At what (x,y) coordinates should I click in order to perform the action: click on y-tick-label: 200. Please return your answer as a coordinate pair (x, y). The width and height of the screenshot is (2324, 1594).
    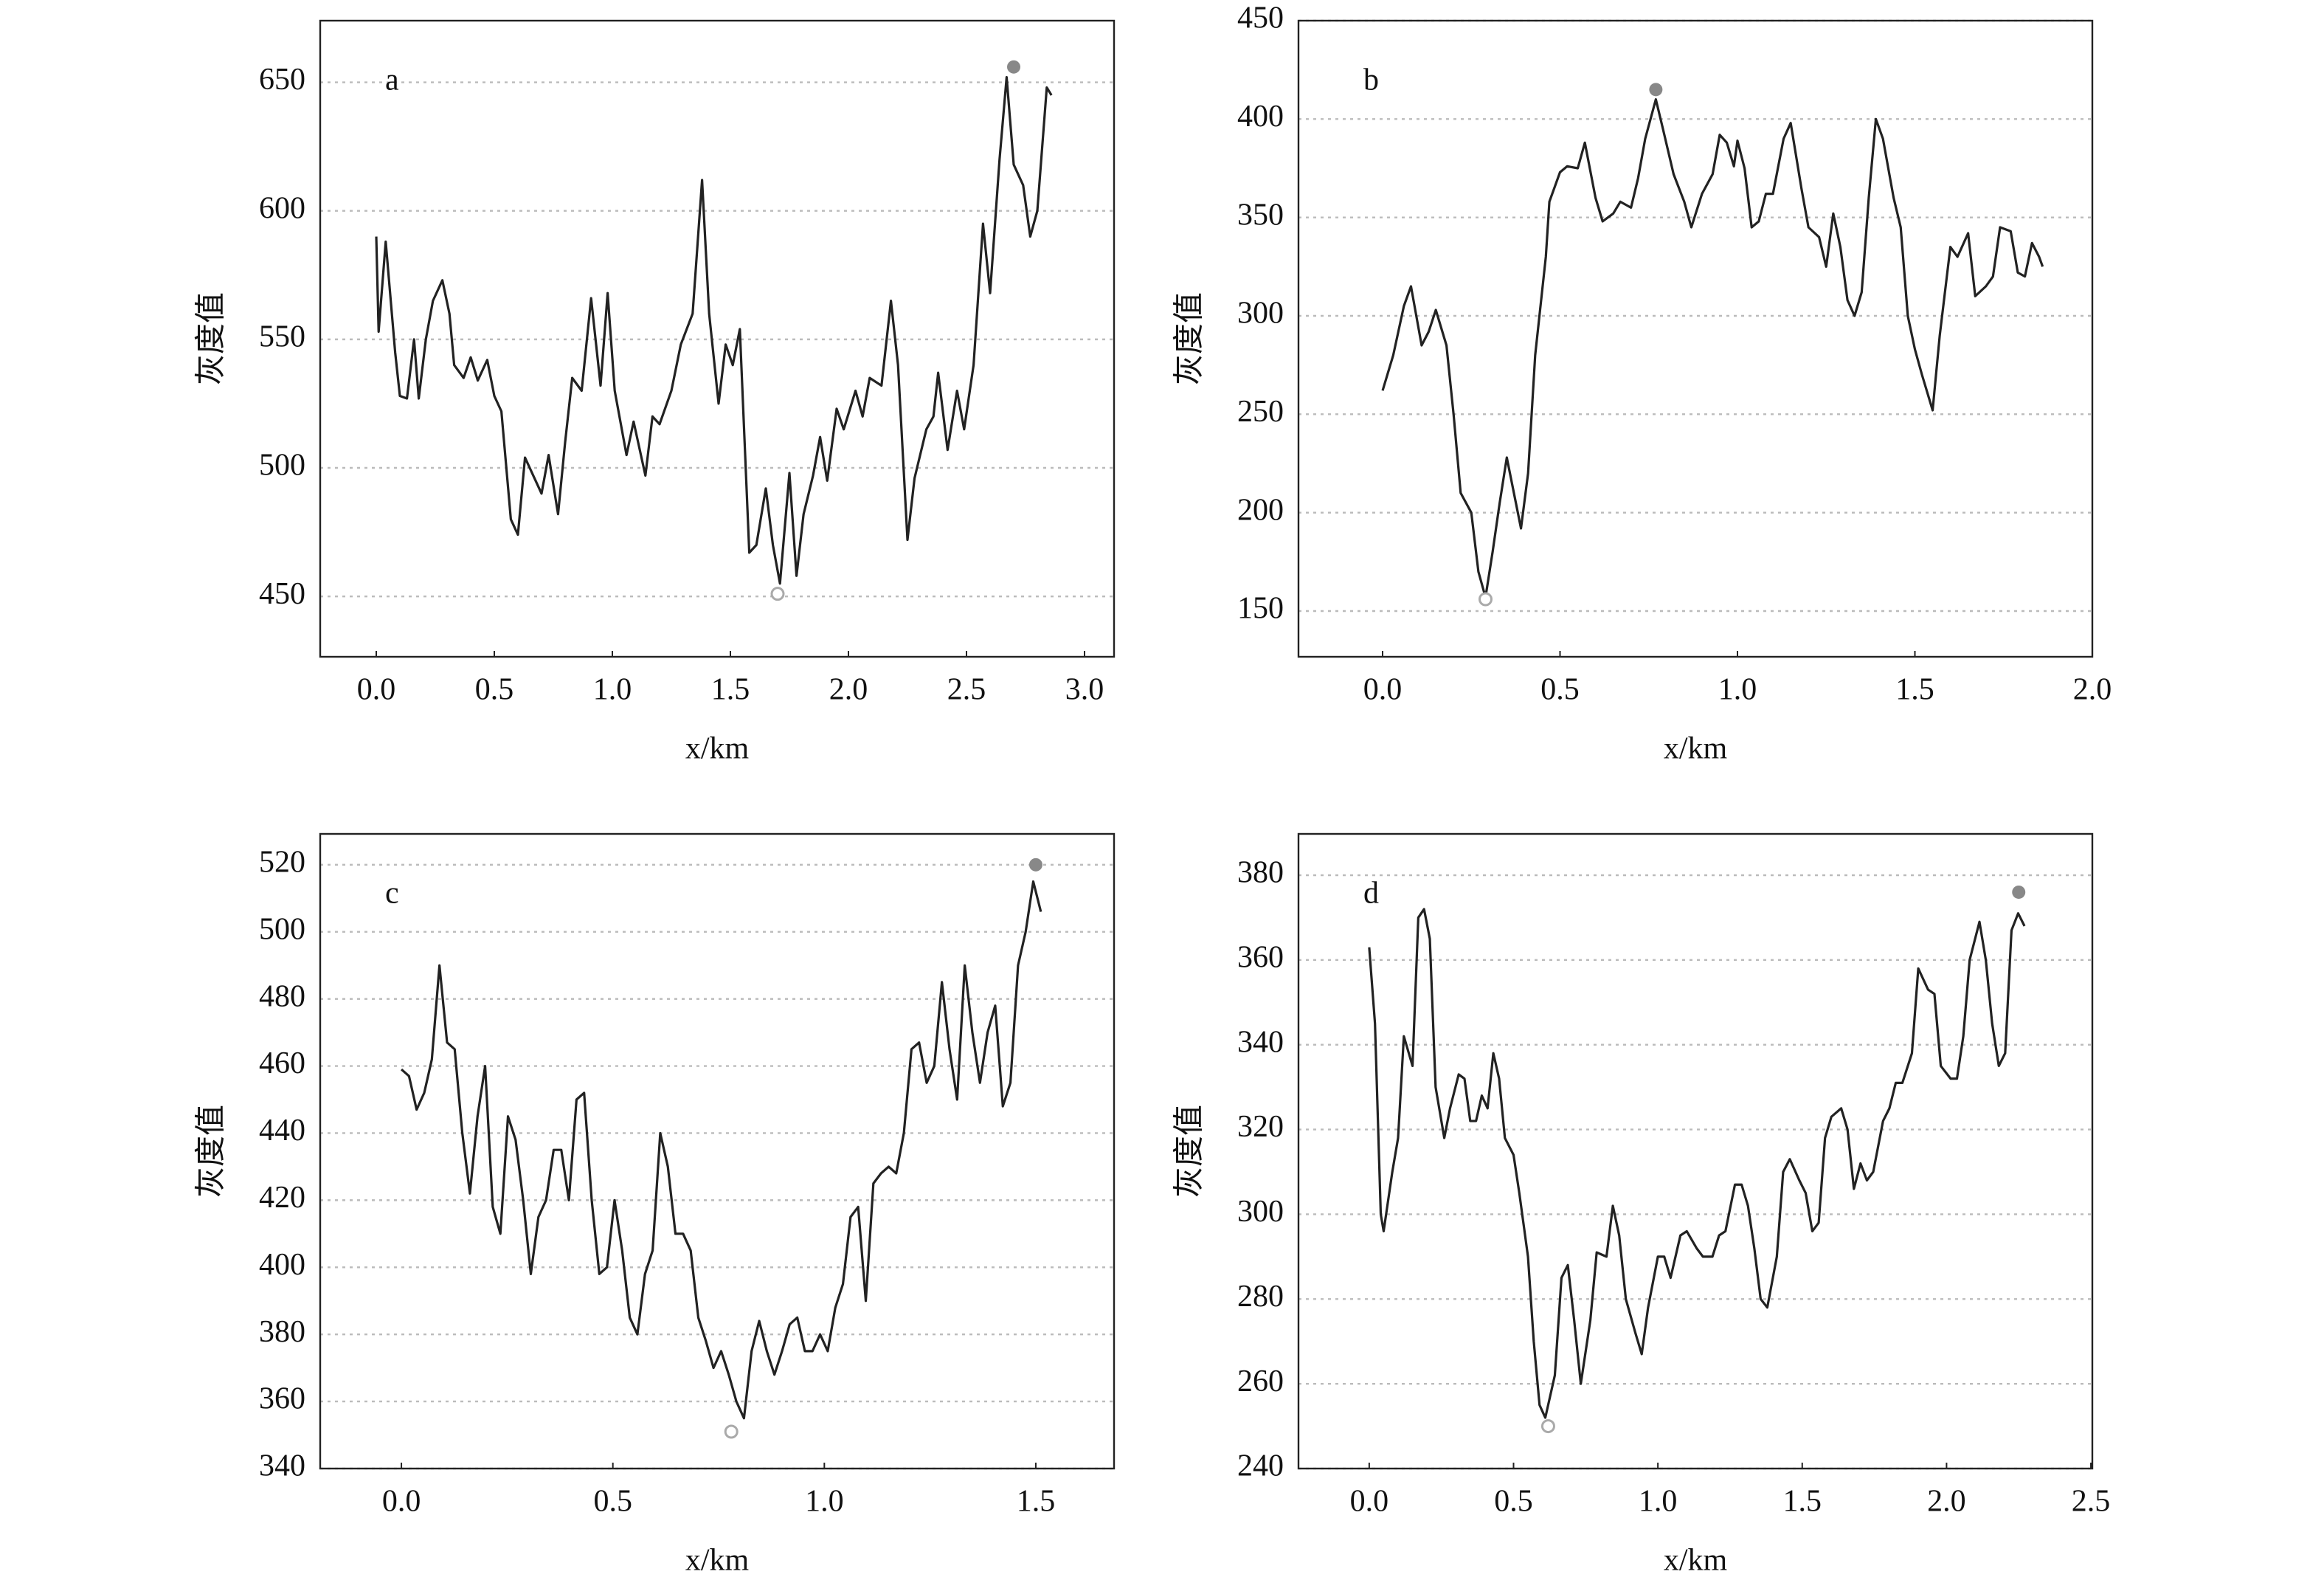
    Looking at the image, I should click on (1260, 510).